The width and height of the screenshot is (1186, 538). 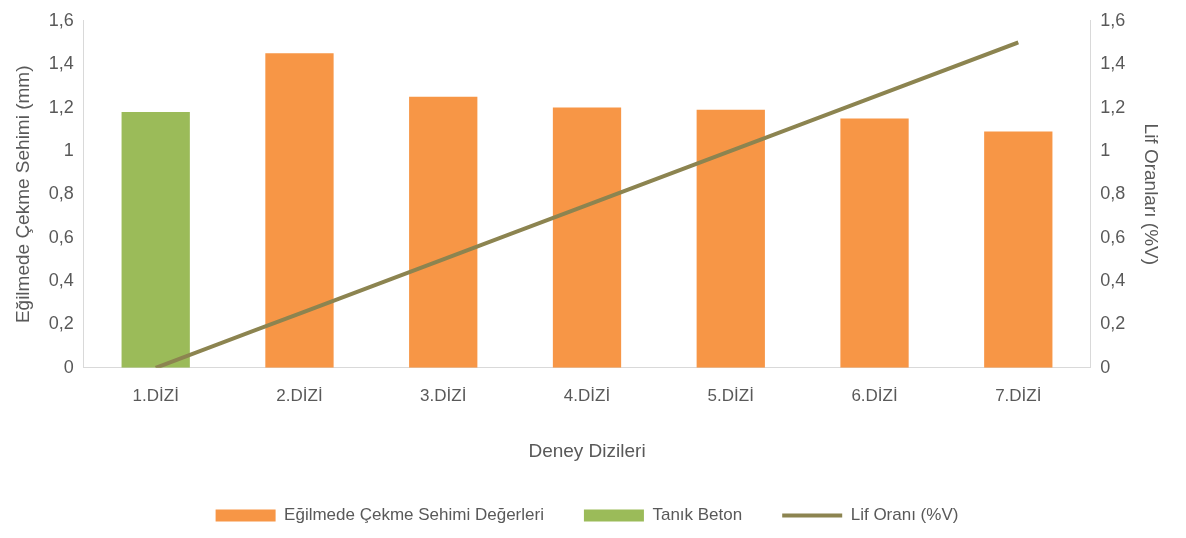 I want to click on legend-label: Tanık Beton, so click(x=697, y=515).